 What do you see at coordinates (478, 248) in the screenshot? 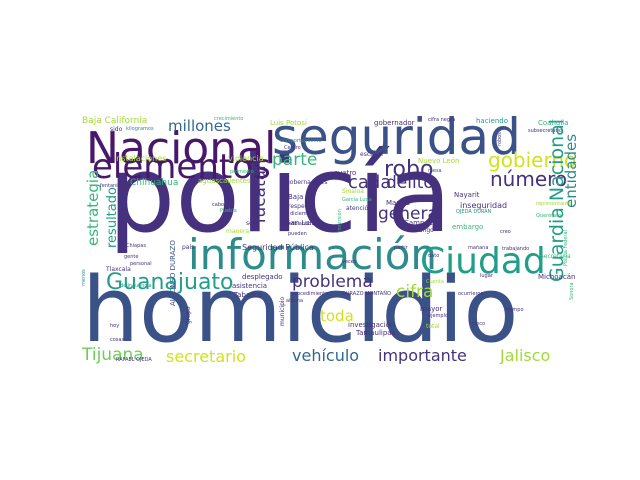
I see `word-manana: mañana` at bounding box center [478, 248].